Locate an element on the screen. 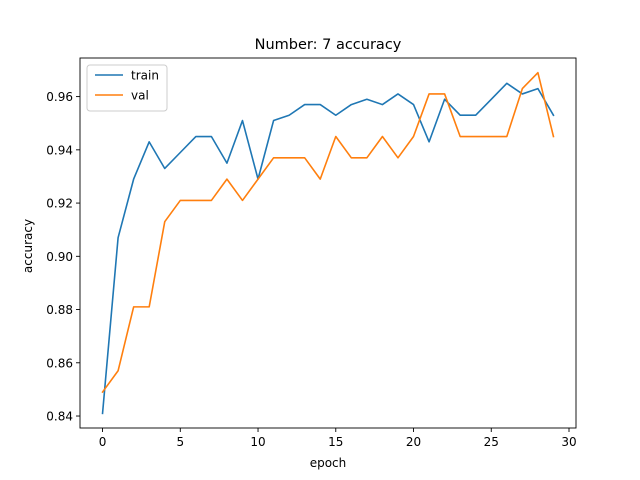 This screenshot has height=480, width=640. legend-label-val: val is located at coordinates (140, 96).